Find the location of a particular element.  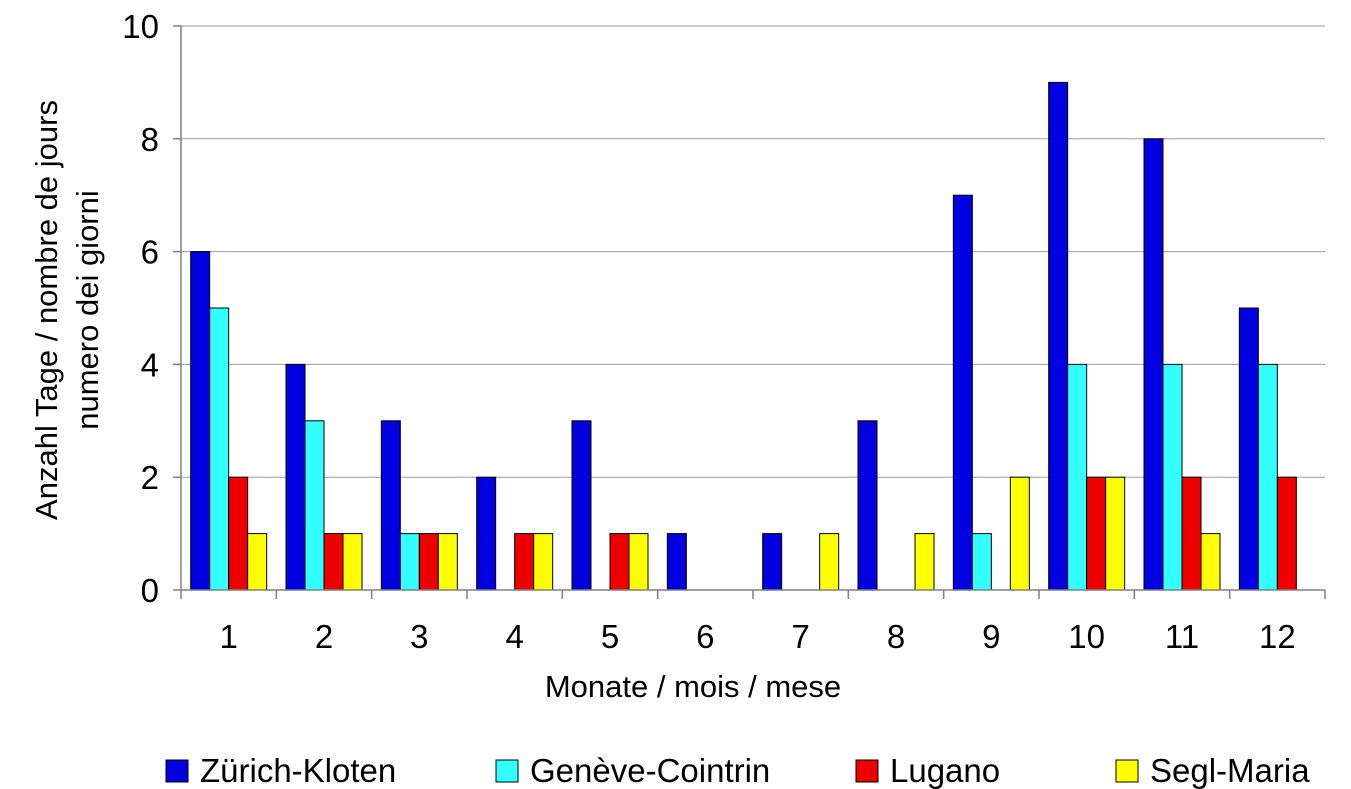

y-tick-label: 10 is located at coordinates (140, 26).